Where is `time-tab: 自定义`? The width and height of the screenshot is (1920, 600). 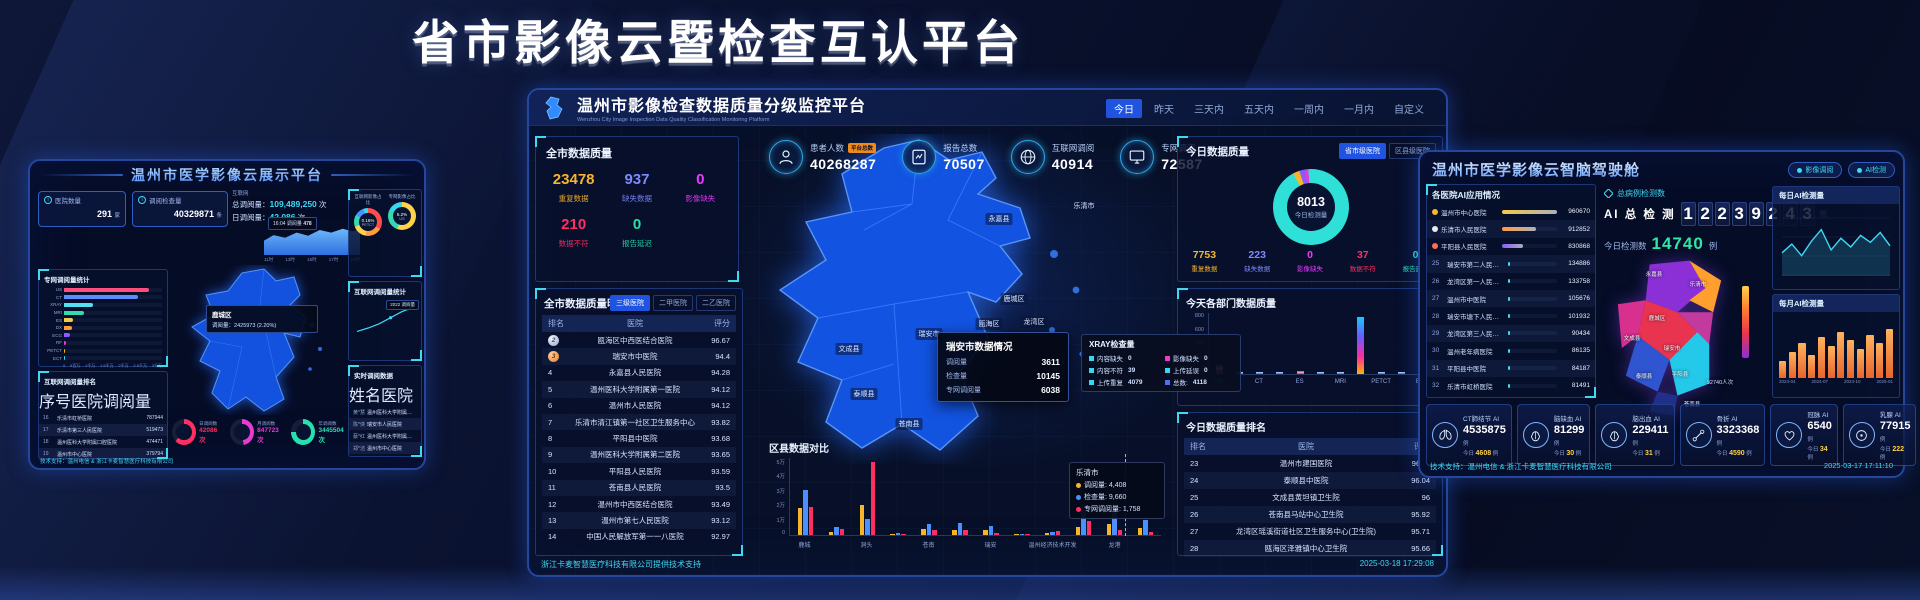 time-tab: 自定义 is located at coordinates (1409, 110).